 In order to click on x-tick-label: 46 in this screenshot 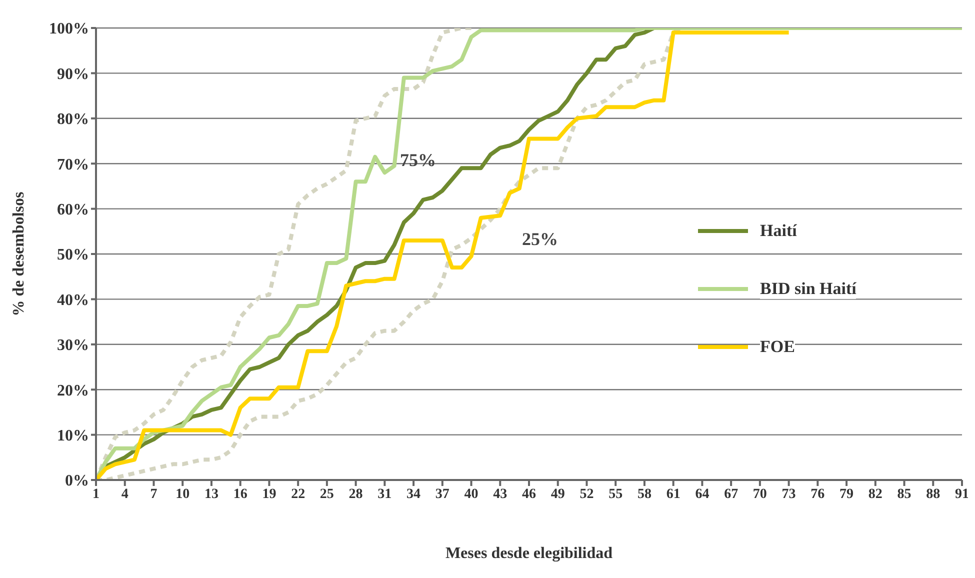, I will do `click(529, 494)`.